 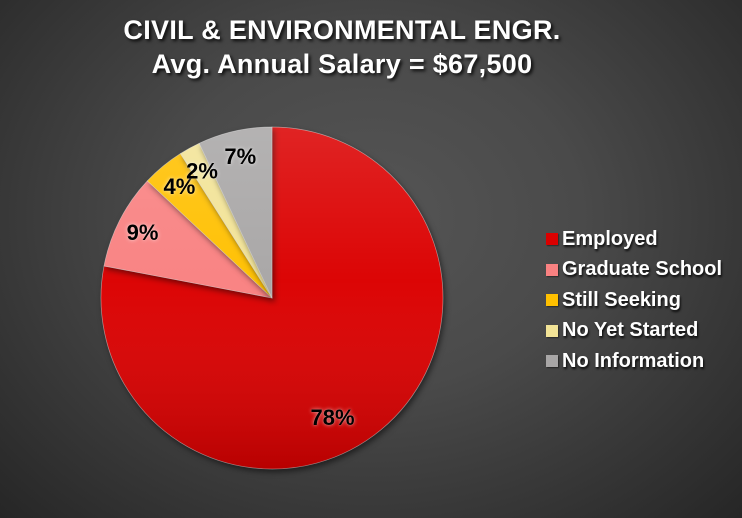 What do you see at coordinates (552, 330) in the screenshot?
I see `legend-swatch-no-yet-started` at bounding box center [552, 330].